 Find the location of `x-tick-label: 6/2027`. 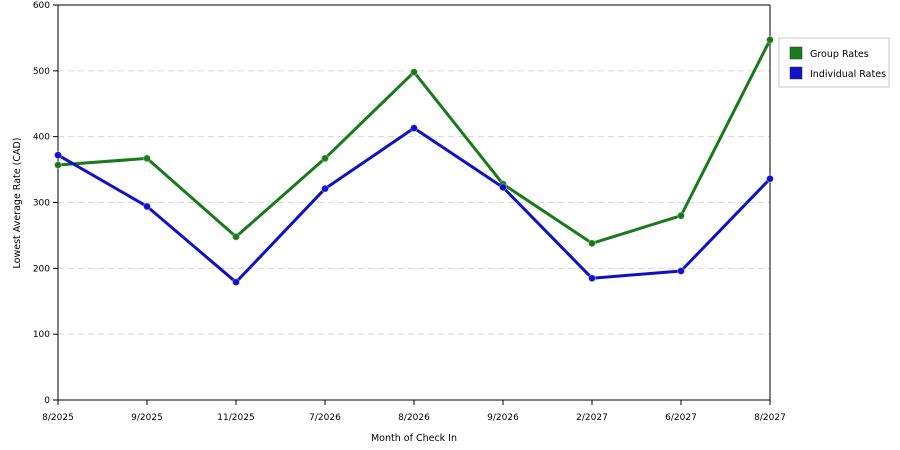

x-tick-label: 6/2027 is located at coordinates (681, 418).